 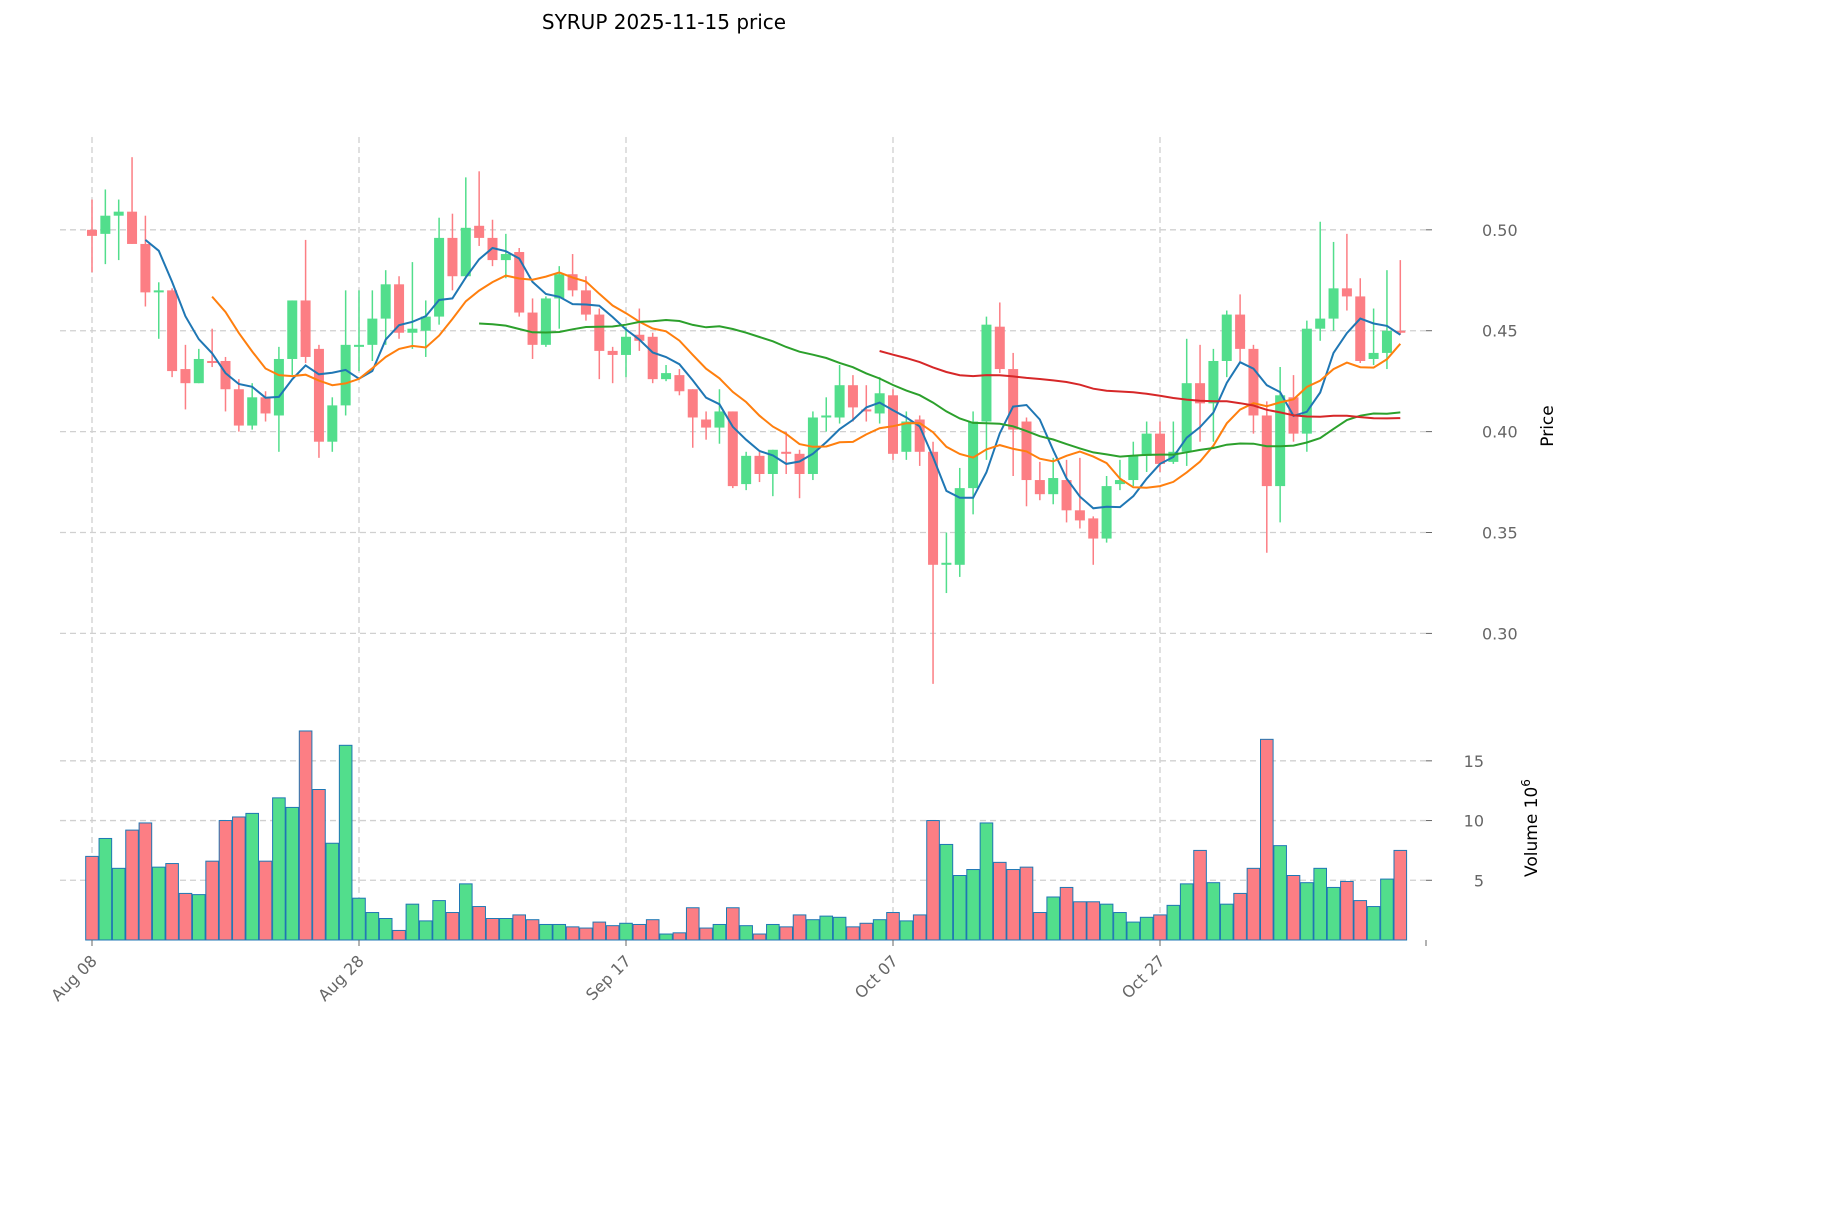 I want to click on x-tick-label: Sep 17, so click(x=608, y=977).